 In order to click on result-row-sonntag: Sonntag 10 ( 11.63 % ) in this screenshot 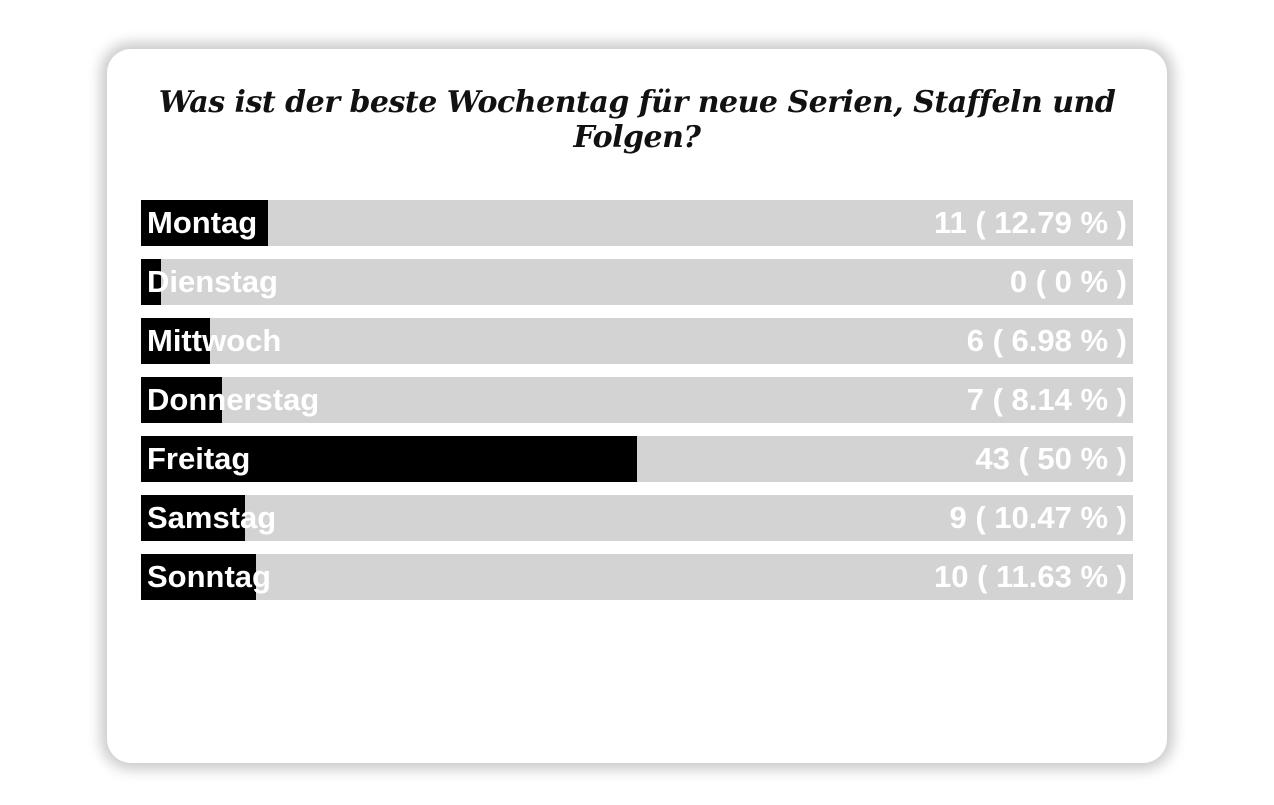, I will do `click(637, 577)`.